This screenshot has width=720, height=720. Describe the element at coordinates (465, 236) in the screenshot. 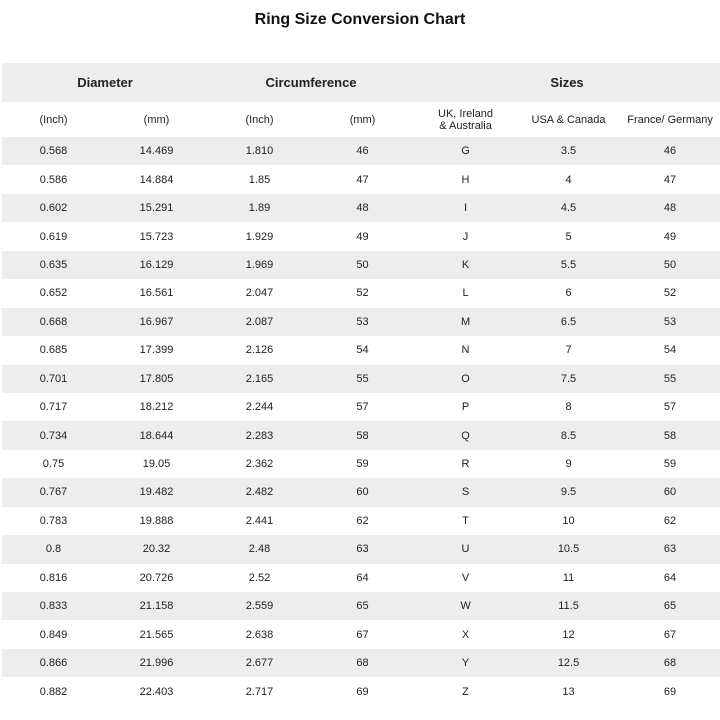

I see `table-cell: J` at that location.